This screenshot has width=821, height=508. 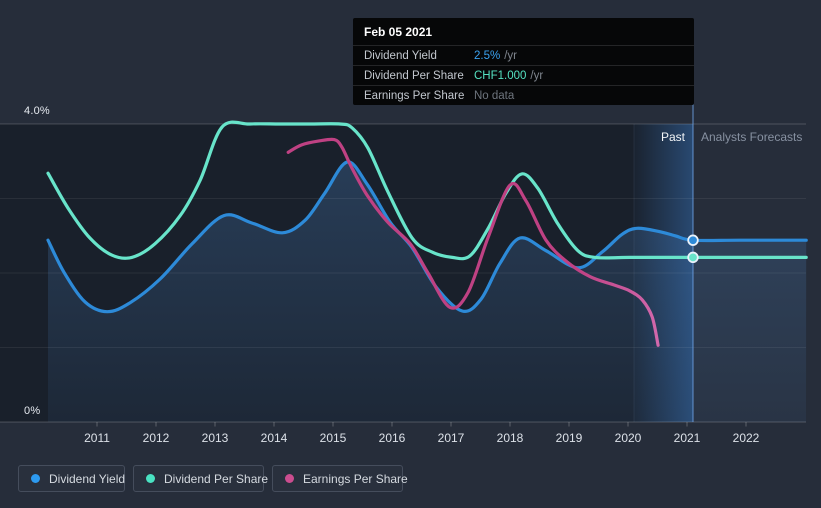 What do you see at coordinates (672, 137) in the screenshot?
I see `past-region-label: Past` at bounding box center [672, 137].